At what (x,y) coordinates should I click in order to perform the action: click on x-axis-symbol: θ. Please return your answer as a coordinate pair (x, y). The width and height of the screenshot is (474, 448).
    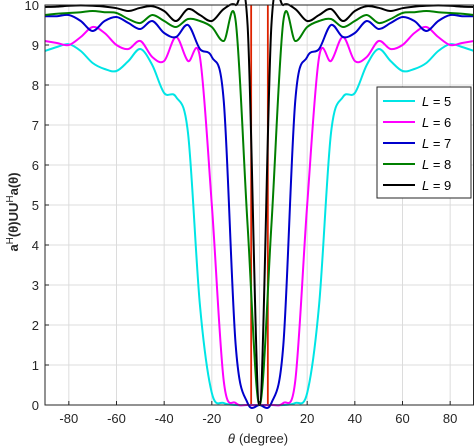
    Looking at the image, I should click on (231, 438).